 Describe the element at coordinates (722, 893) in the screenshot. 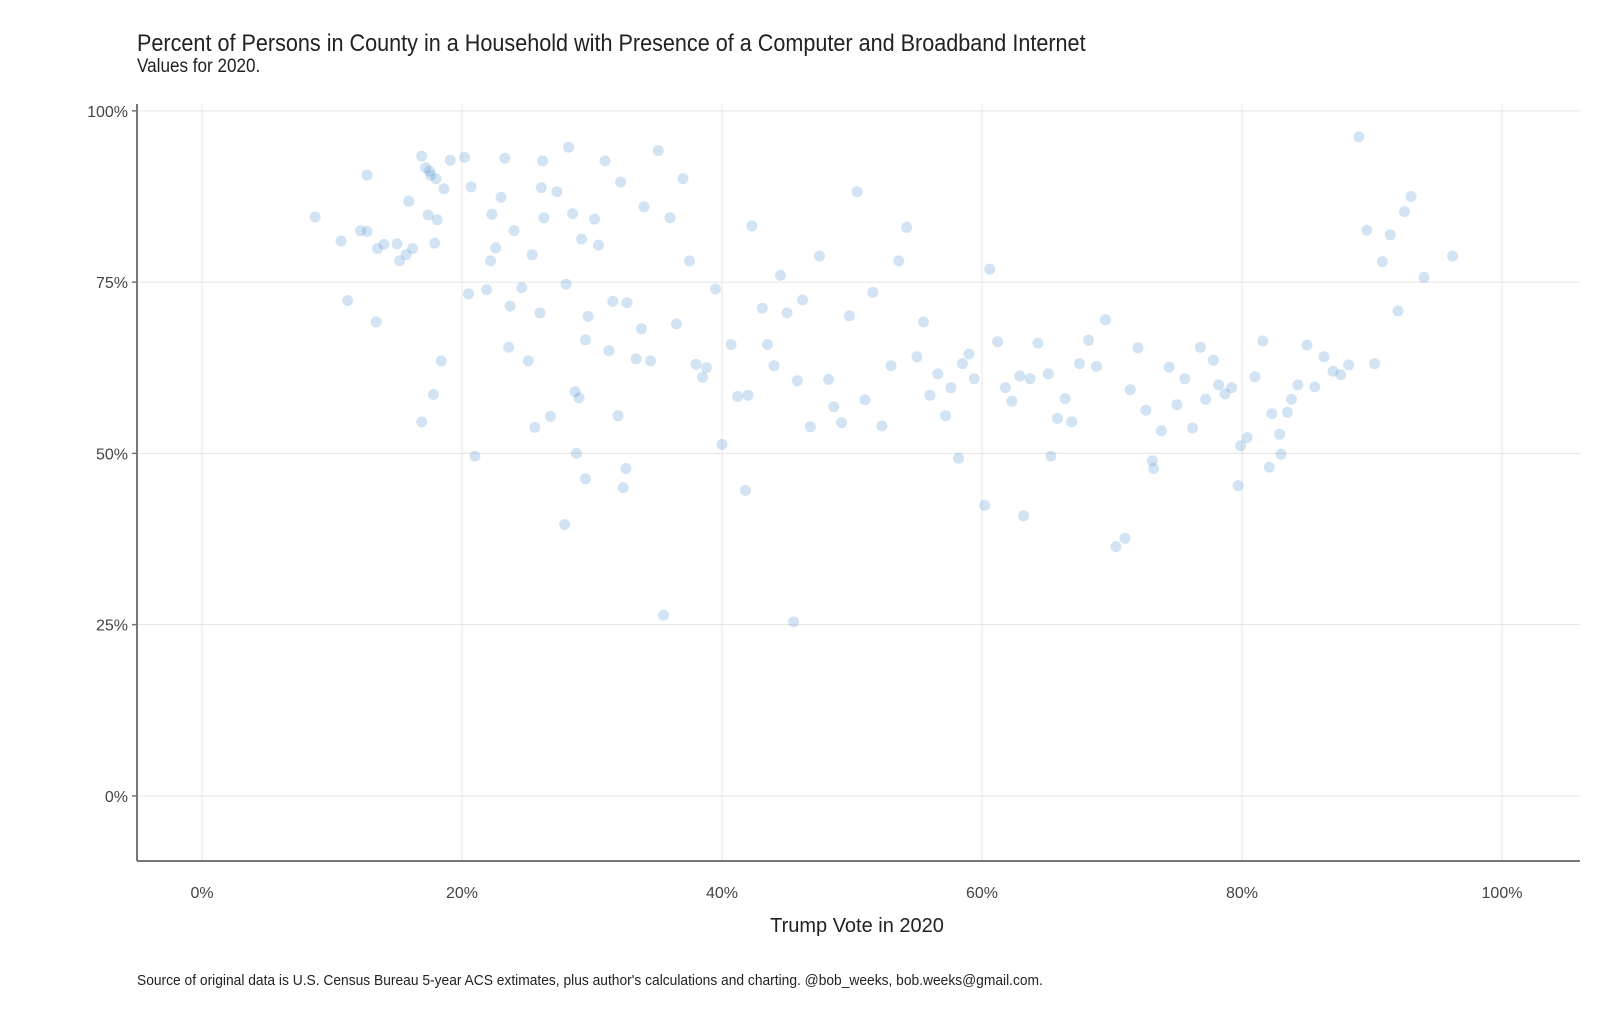

I see `x-tick-label: 40%` at that location.